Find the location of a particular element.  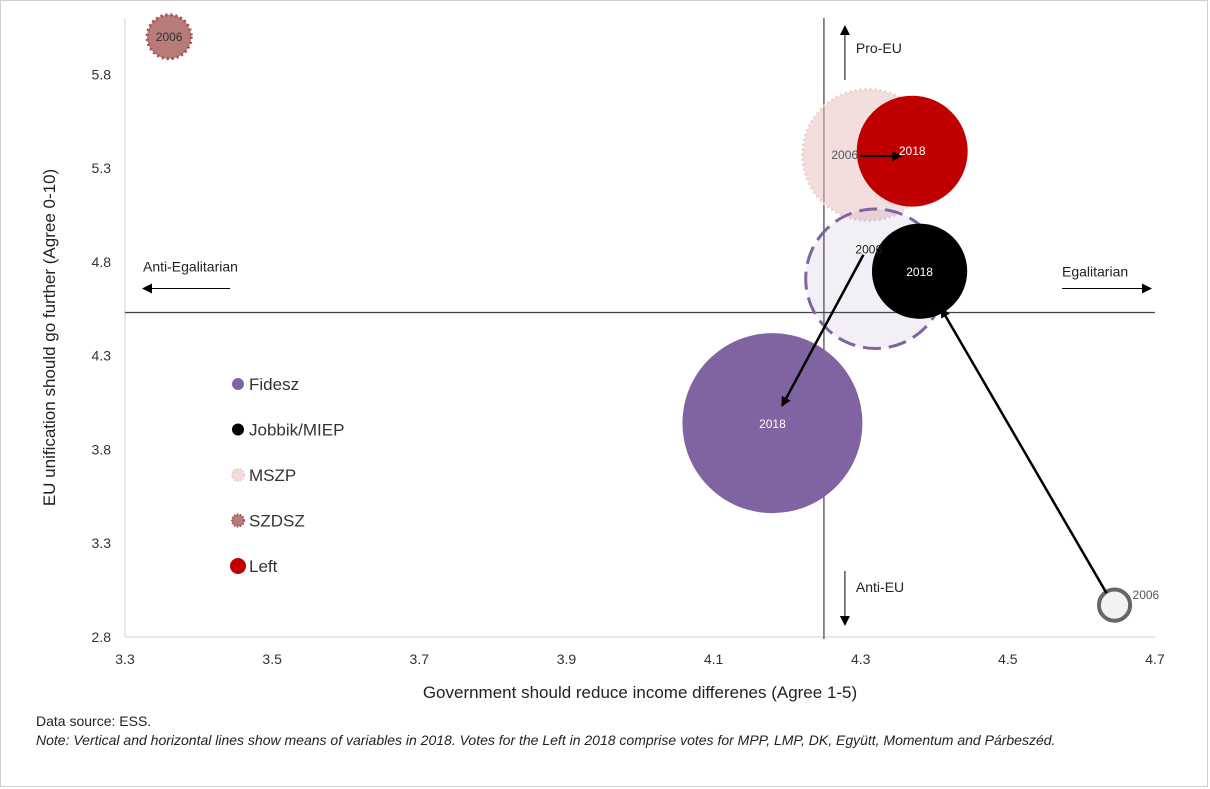

x-tick-label: 4.3 is located at coordinates (861, 659).